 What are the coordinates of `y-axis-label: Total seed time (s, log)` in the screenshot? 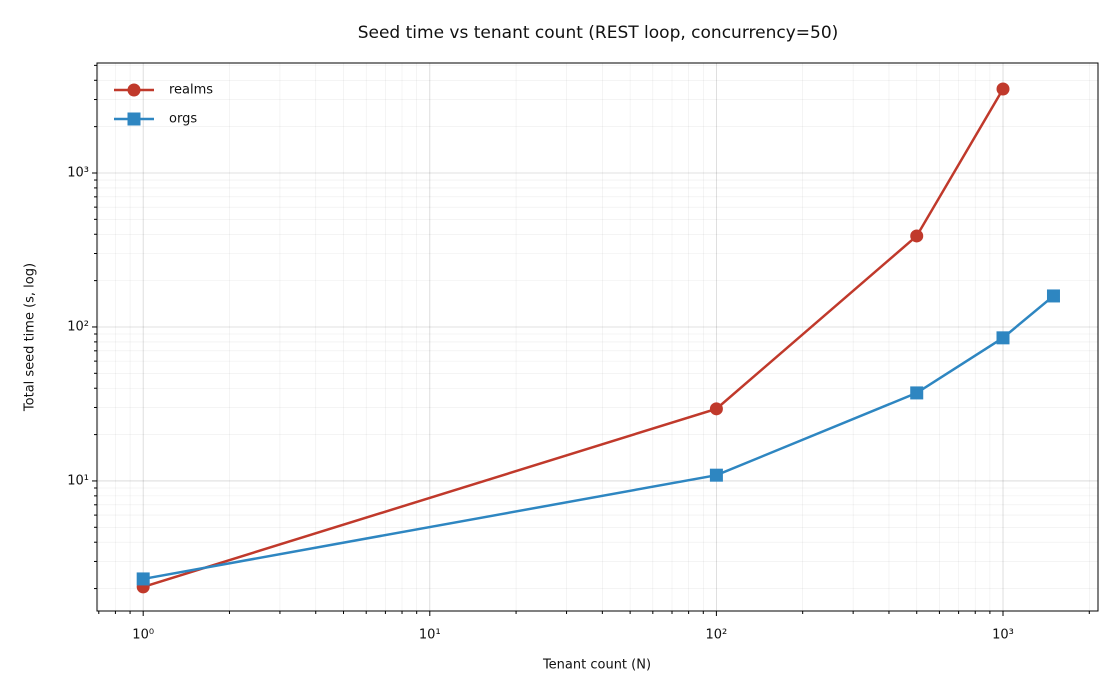 It's located at (30, 337).